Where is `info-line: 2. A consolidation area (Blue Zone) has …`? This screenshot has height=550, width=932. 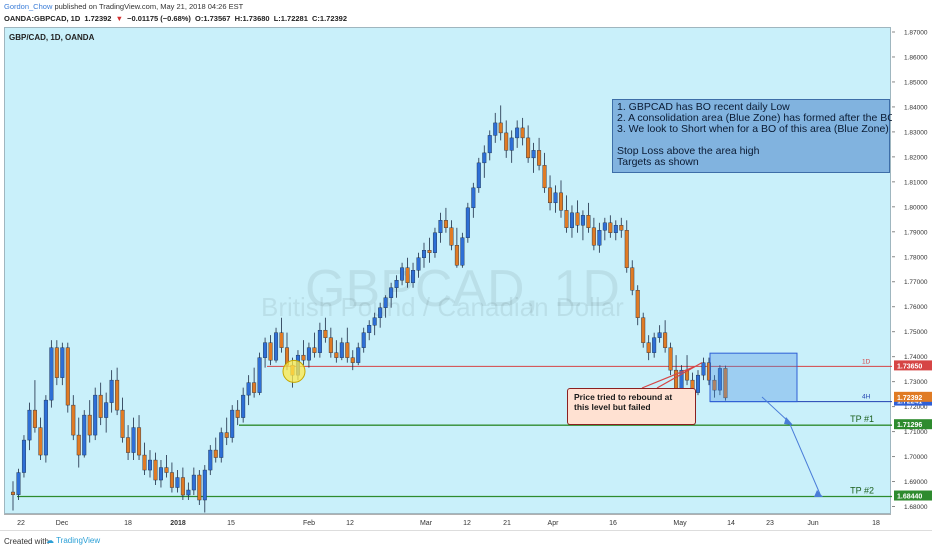 info-line: 2. A consolidation area (Blue Zone) has … is located at coordinates (756, 118).